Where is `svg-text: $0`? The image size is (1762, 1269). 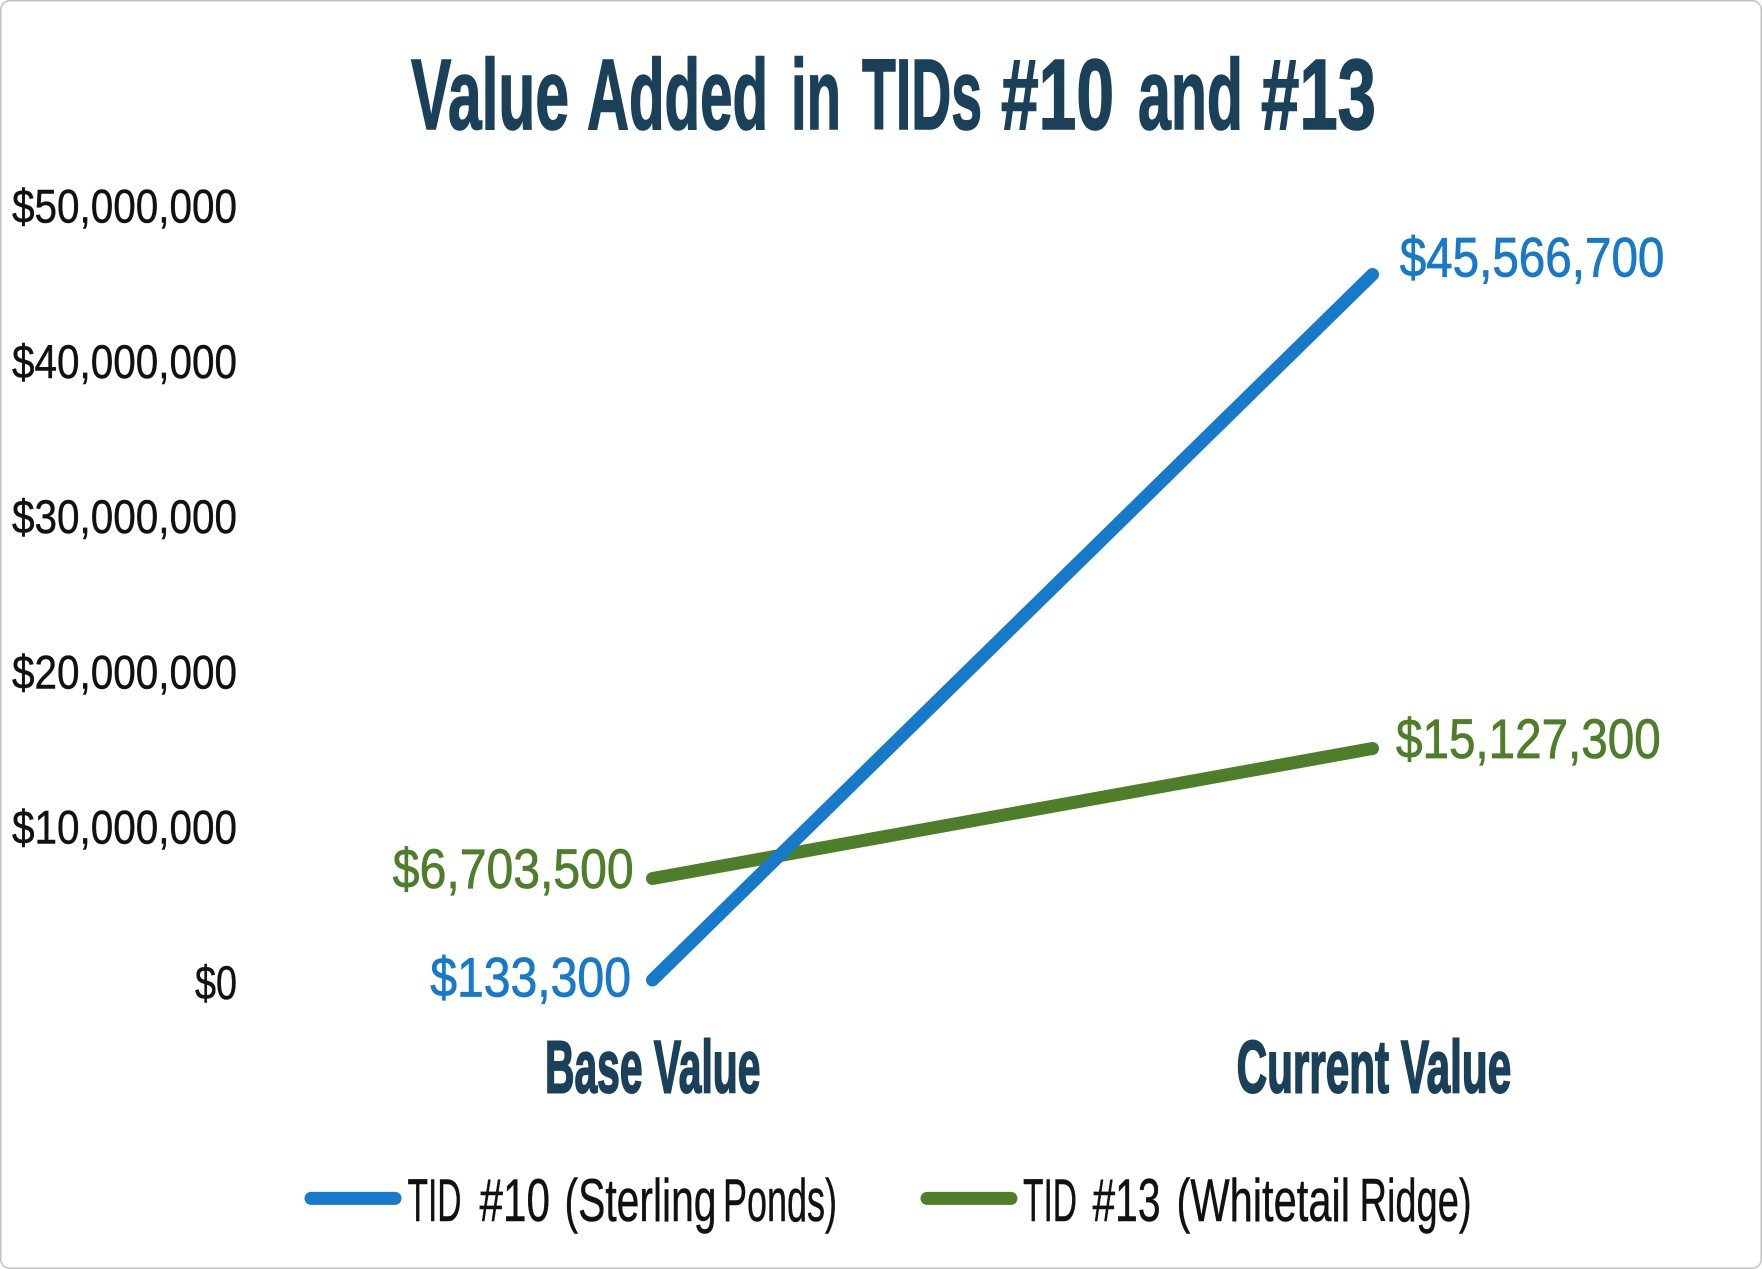 svg-text: $0 is located at coordinates (216, 982).